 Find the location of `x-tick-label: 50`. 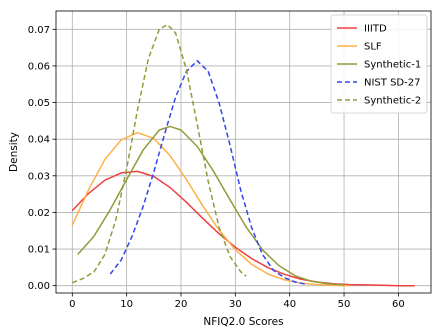

x-tick-label: 50 is located at coordinates (344, 304).